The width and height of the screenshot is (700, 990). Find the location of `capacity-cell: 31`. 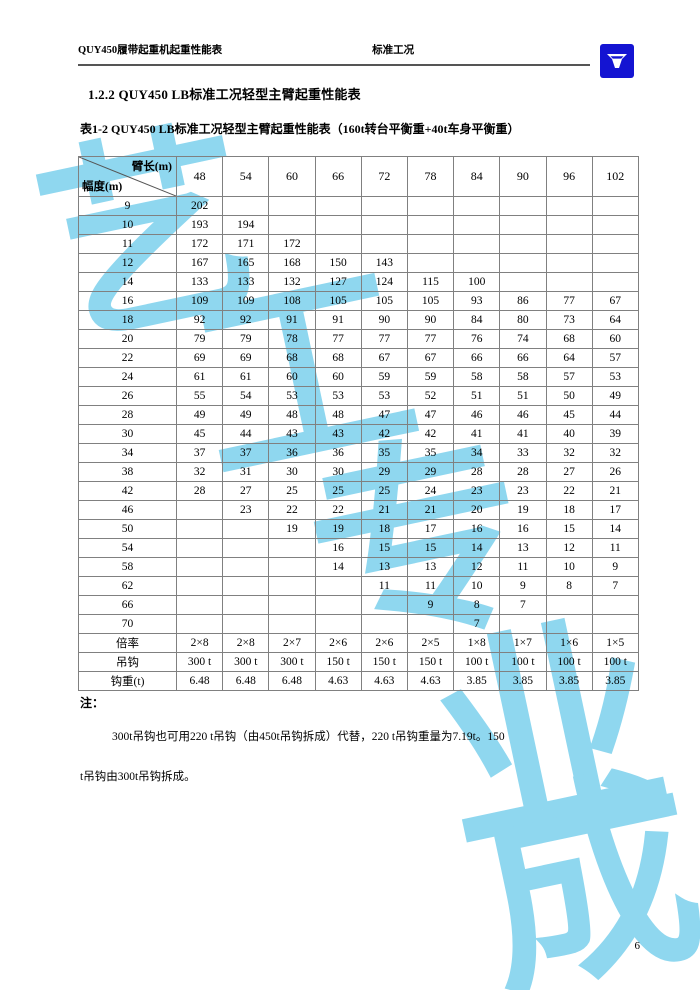

capacity-cell: 31 is located at coordinates (246, 472).